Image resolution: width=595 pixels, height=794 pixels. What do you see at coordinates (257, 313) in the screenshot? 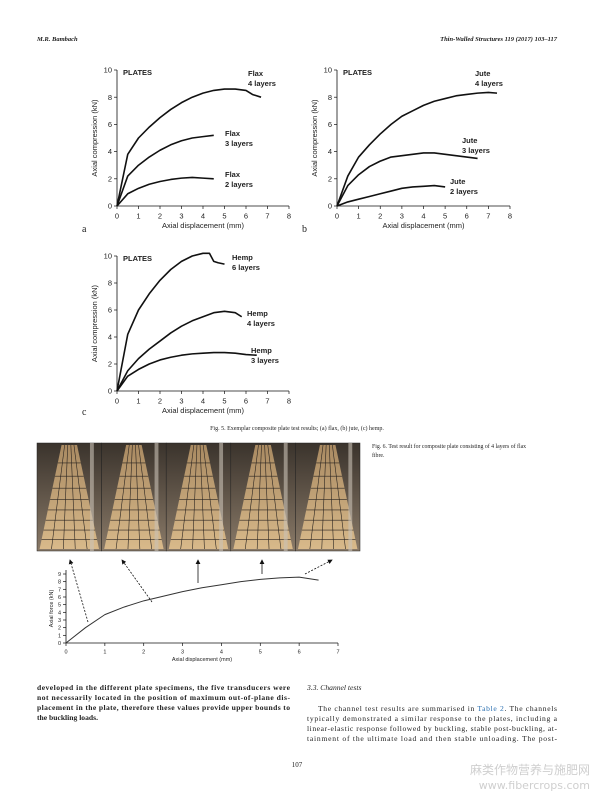
I see `series-label: Hemp` at bounding box center [257, 313].